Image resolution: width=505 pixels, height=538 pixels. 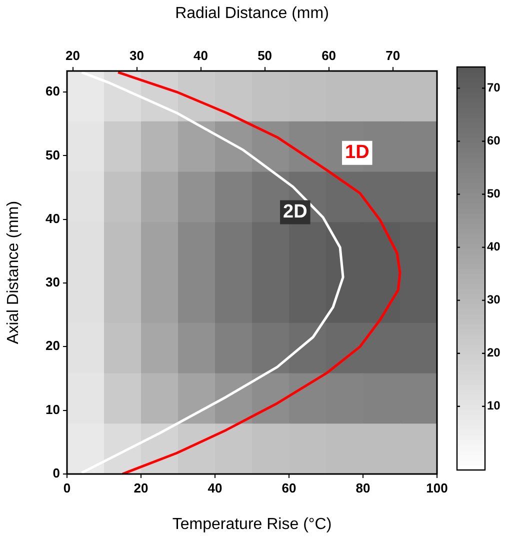 What do you see at coordinates (141, 488) in the screenshot?
I see `x-tick-label: 20` at bounding box center [141, 488].